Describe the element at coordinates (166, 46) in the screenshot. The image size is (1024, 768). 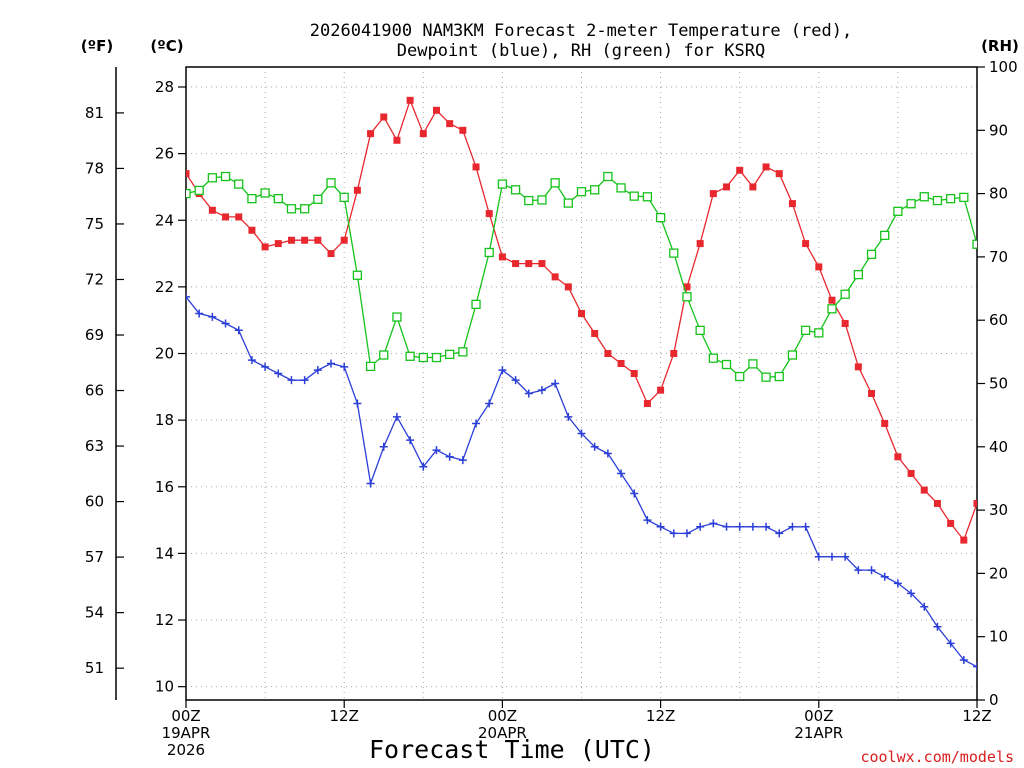
I see `celsius-unit-label: (ºC)` at that location.